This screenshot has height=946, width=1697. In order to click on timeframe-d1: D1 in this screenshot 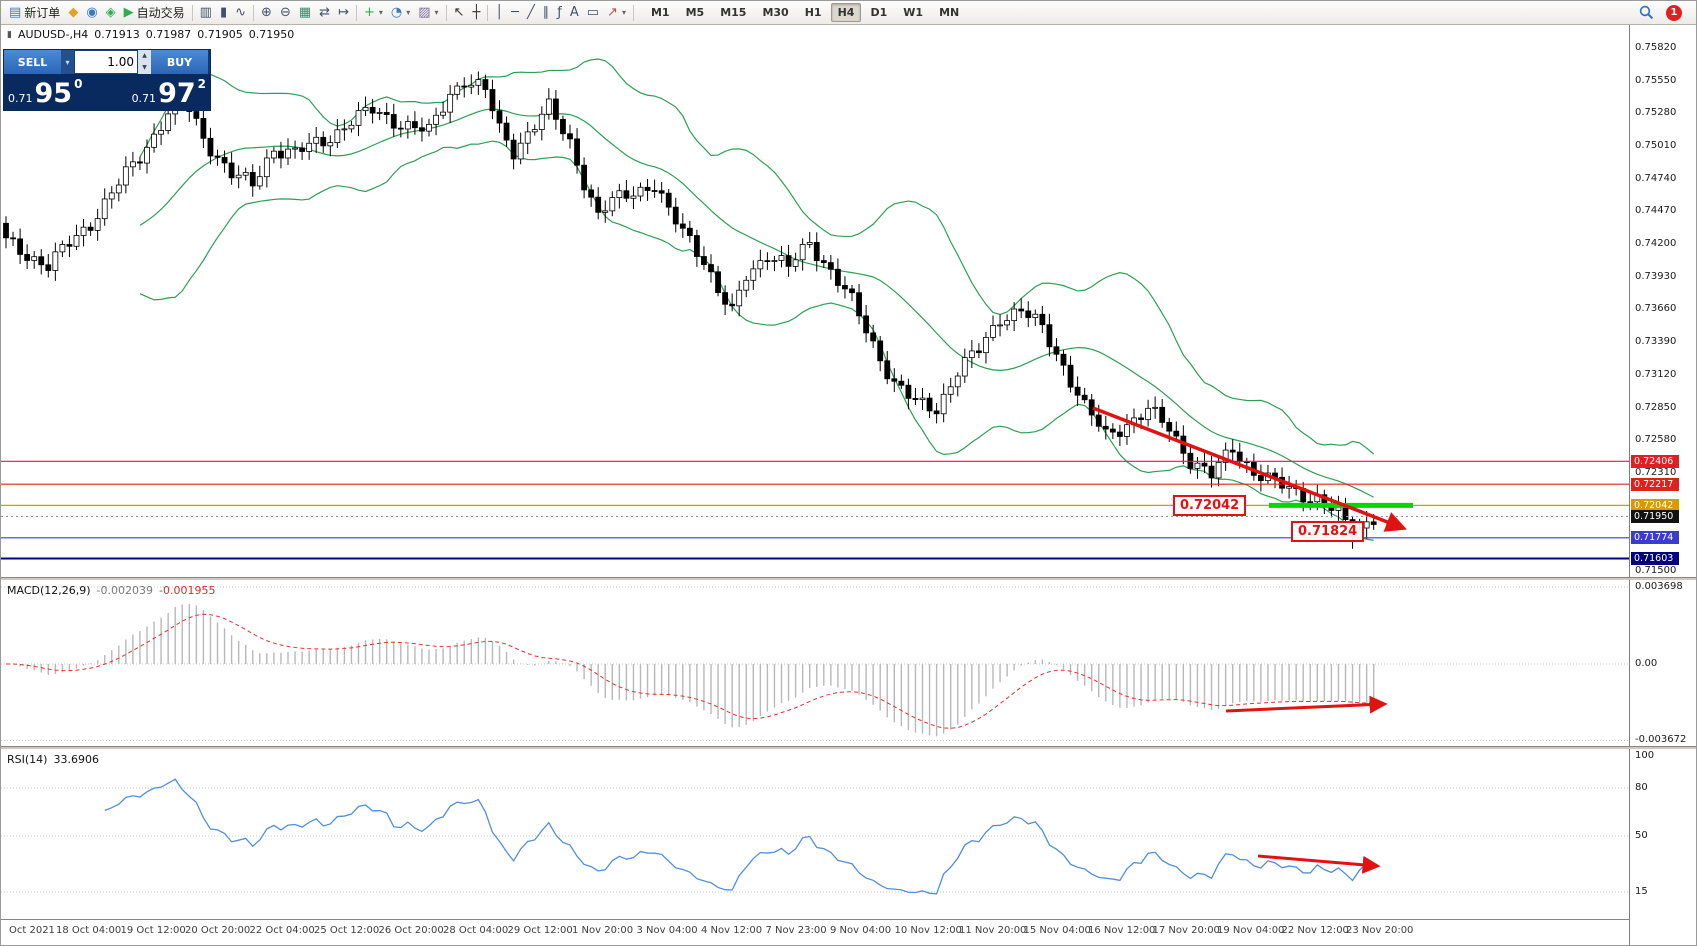, I will do `click(879, 12)`.